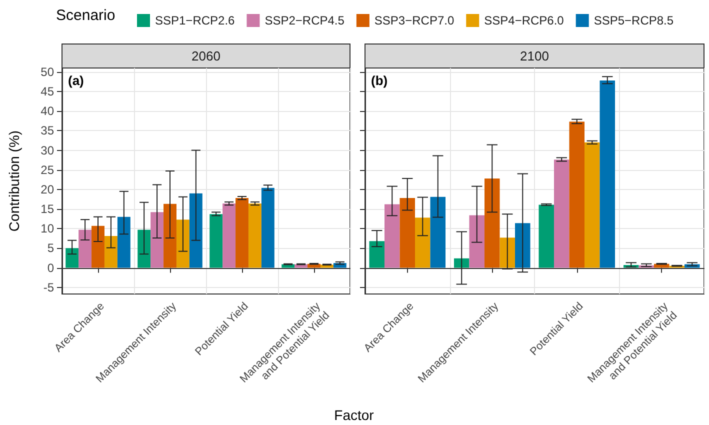 This screenshot has height=425, width=709. I want to click on y-tick-label: 10, so click(47, 229).